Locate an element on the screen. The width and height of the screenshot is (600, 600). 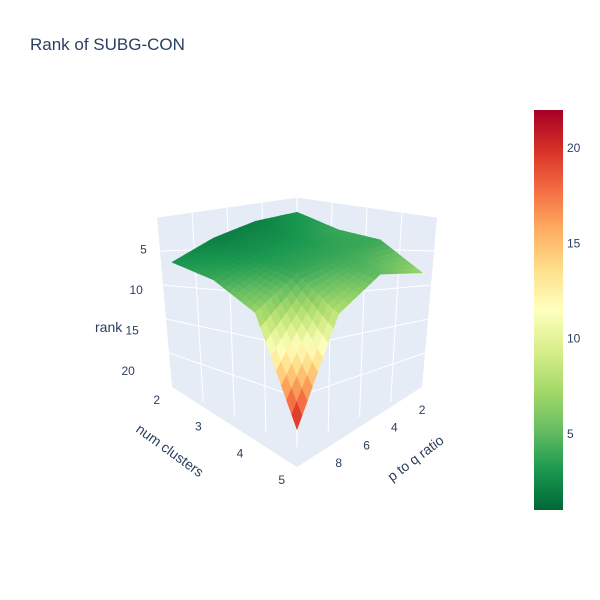
num-clusters-axis-ticks: 2 3 4 5 is located at coordinates (219, 440).